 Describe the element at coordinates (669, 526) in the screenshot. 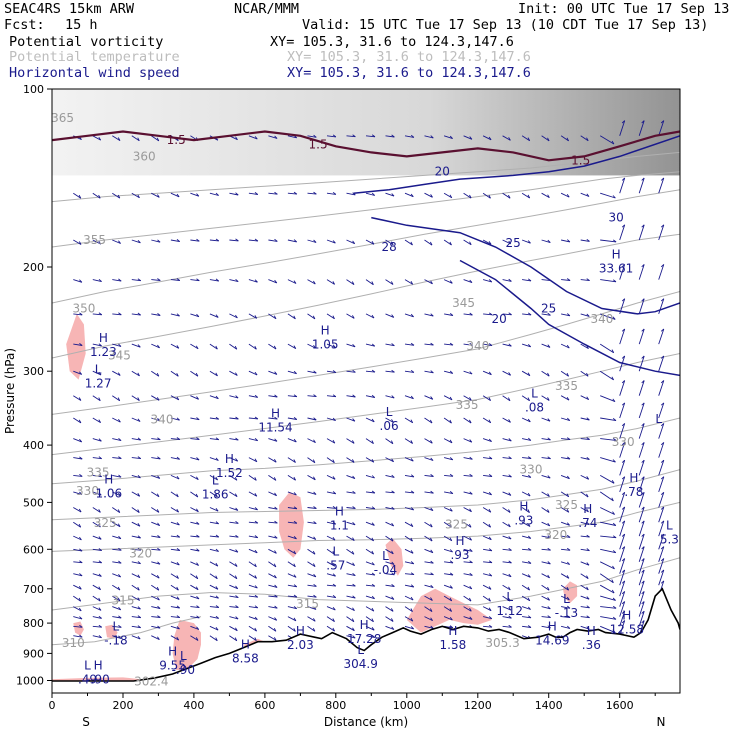

I see `extremum-type: L` at that location.